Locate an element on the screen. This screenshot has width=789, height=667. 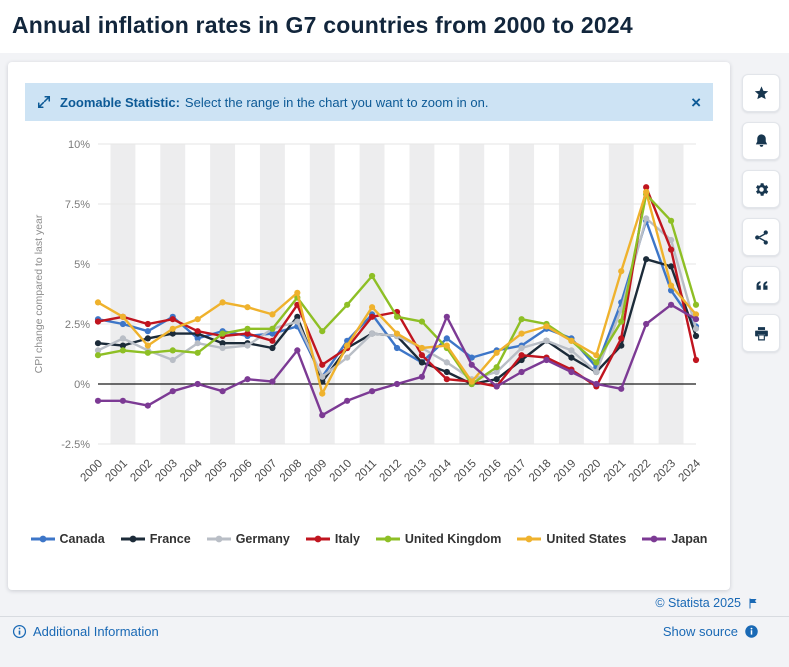
share-button is located at coordinates (761, 237).